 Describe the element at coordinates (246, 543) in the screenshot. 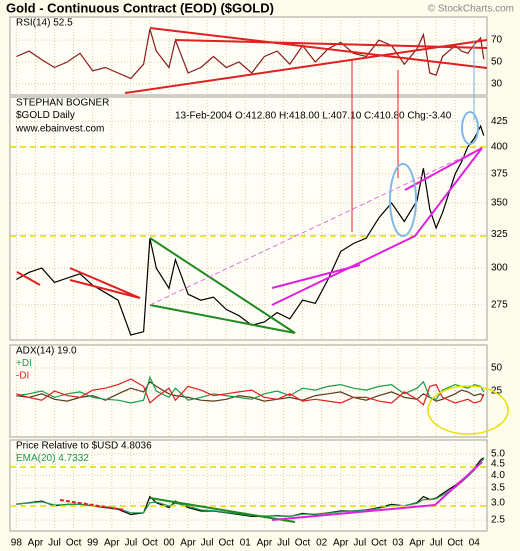

I see `x-tick-label: 01` at that location.